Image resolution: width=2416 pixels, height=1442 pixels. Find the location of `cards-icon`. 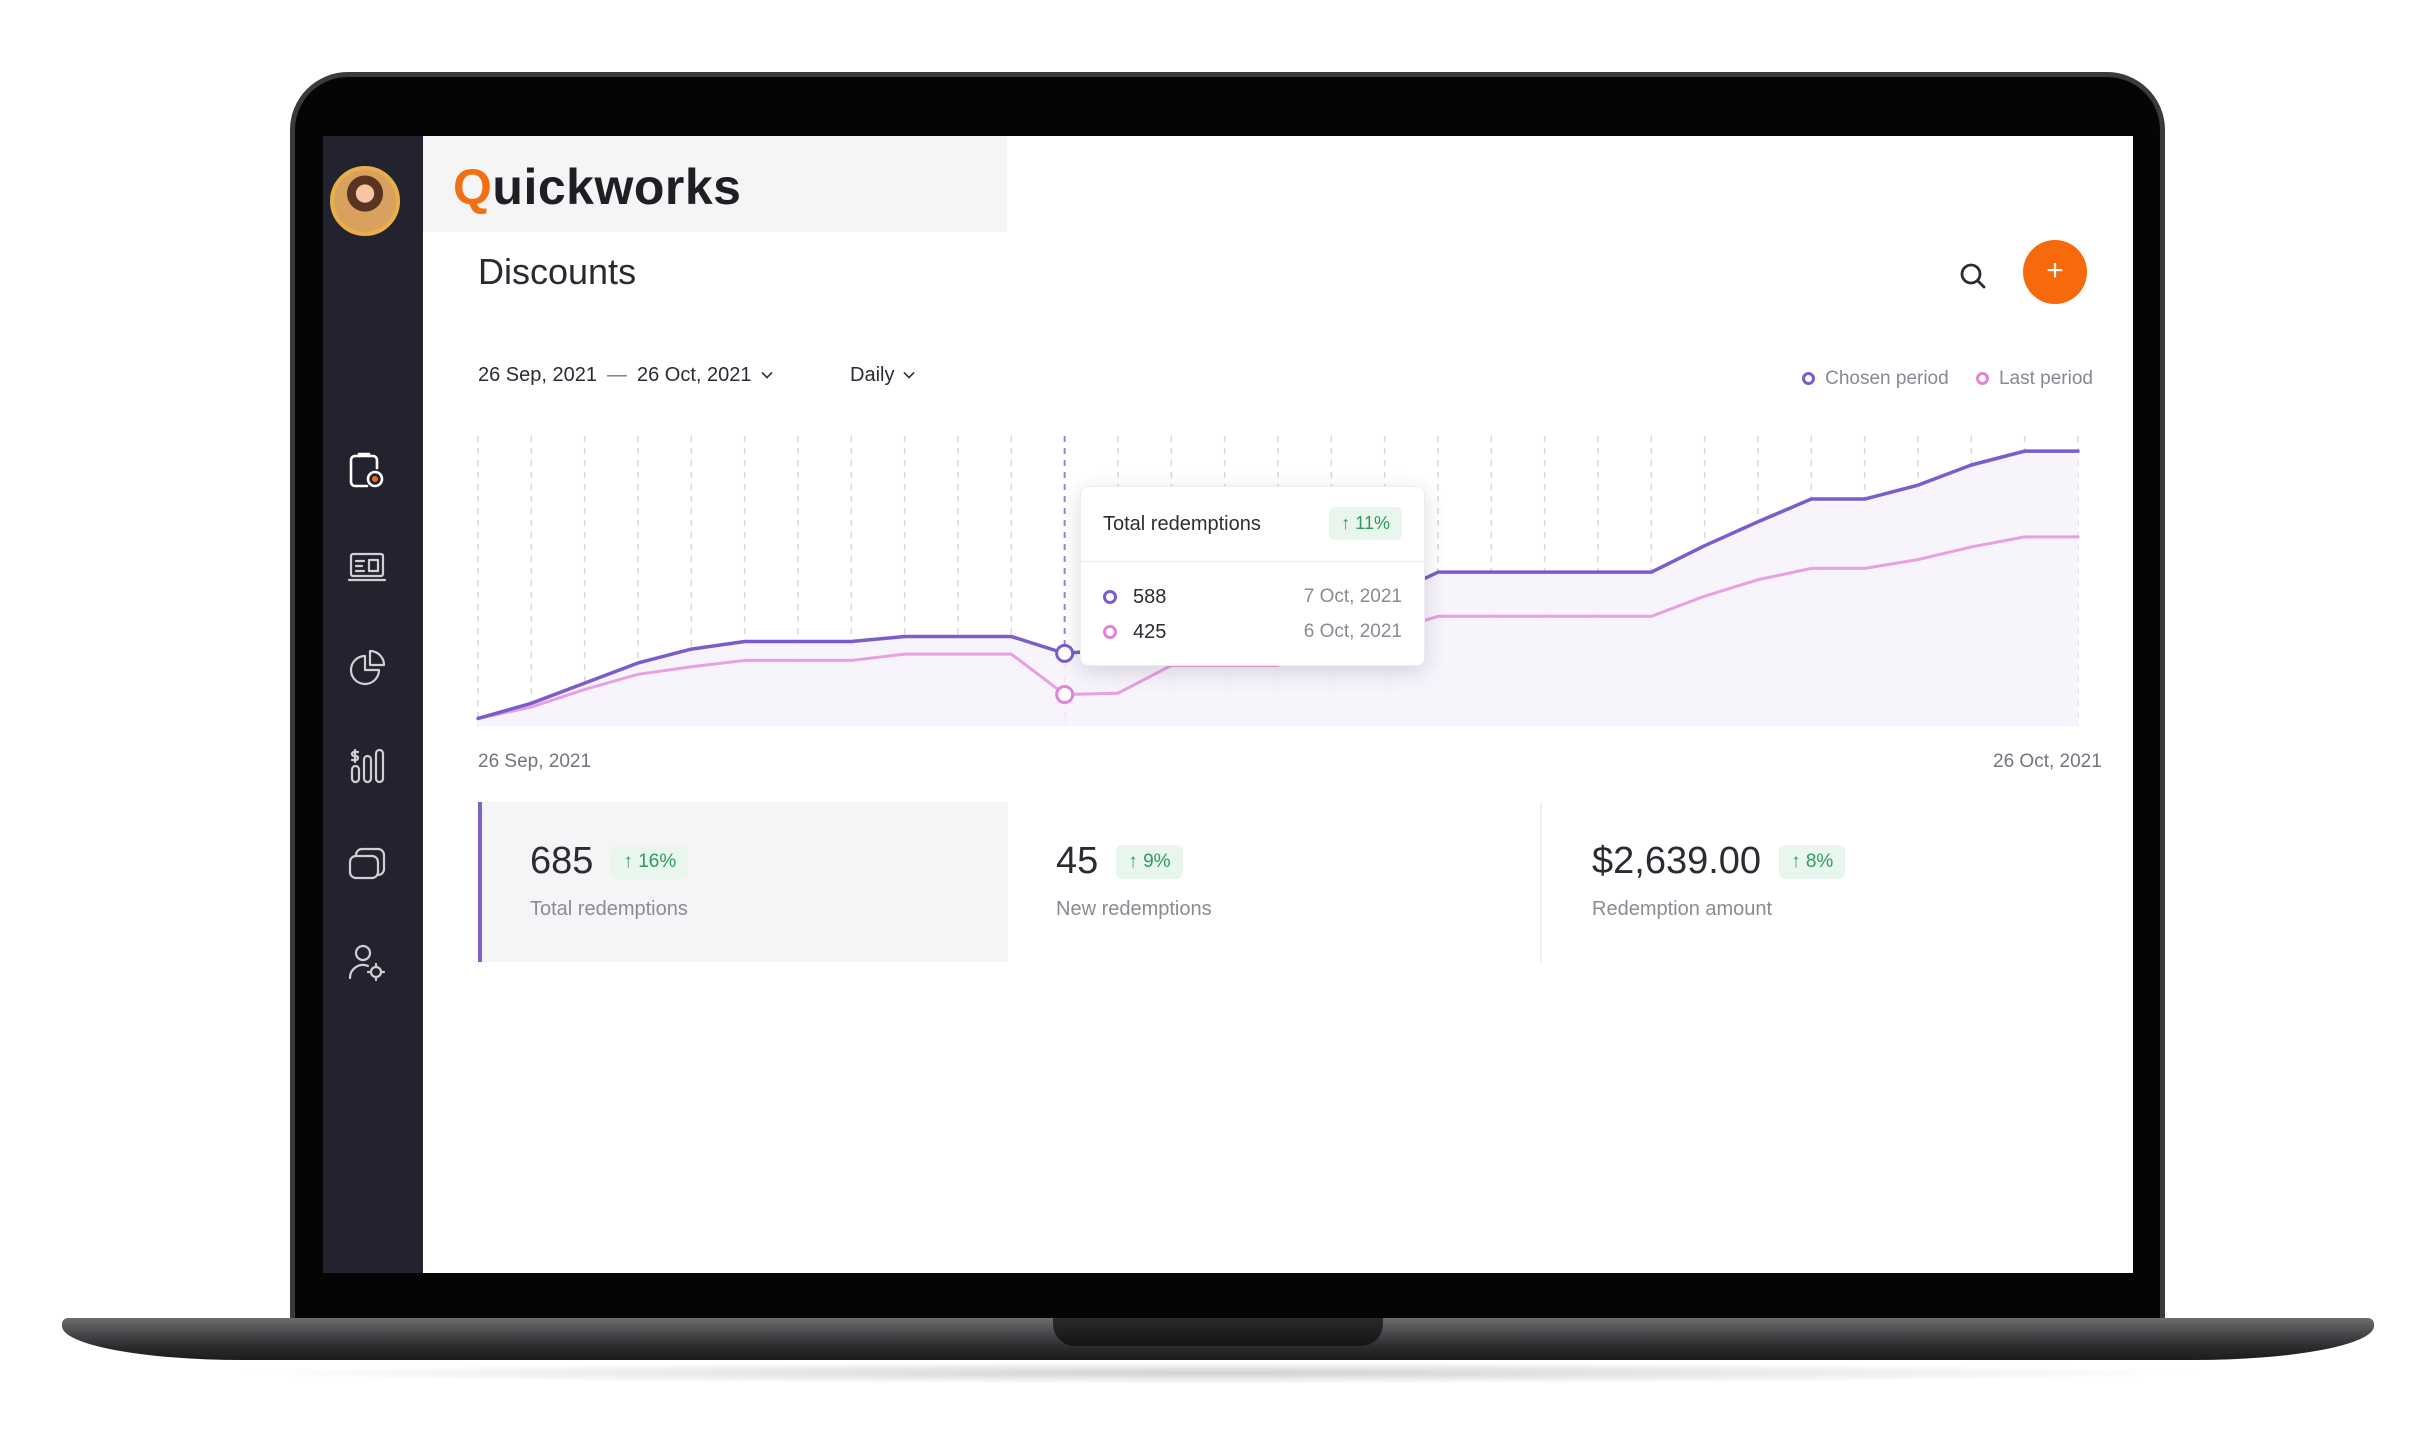

cards-icon is located at coordinates (367, 864).